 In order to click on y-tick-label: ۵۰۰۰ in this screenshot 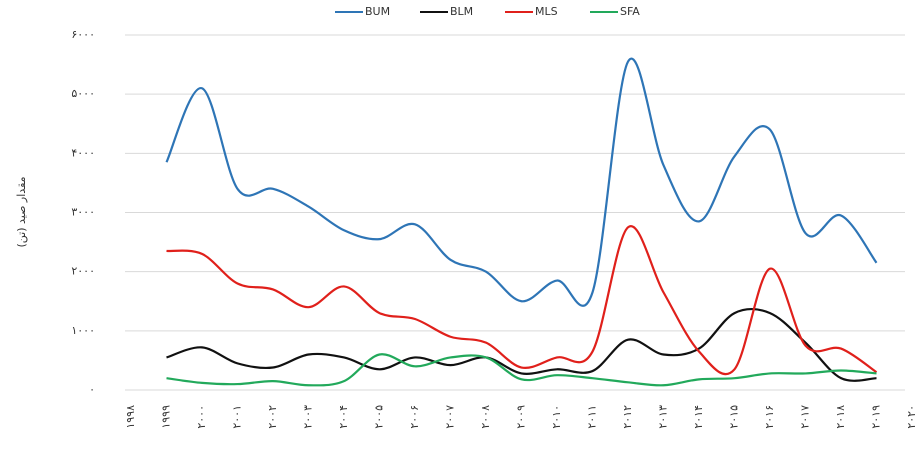, I will do `click(83, 93)`.